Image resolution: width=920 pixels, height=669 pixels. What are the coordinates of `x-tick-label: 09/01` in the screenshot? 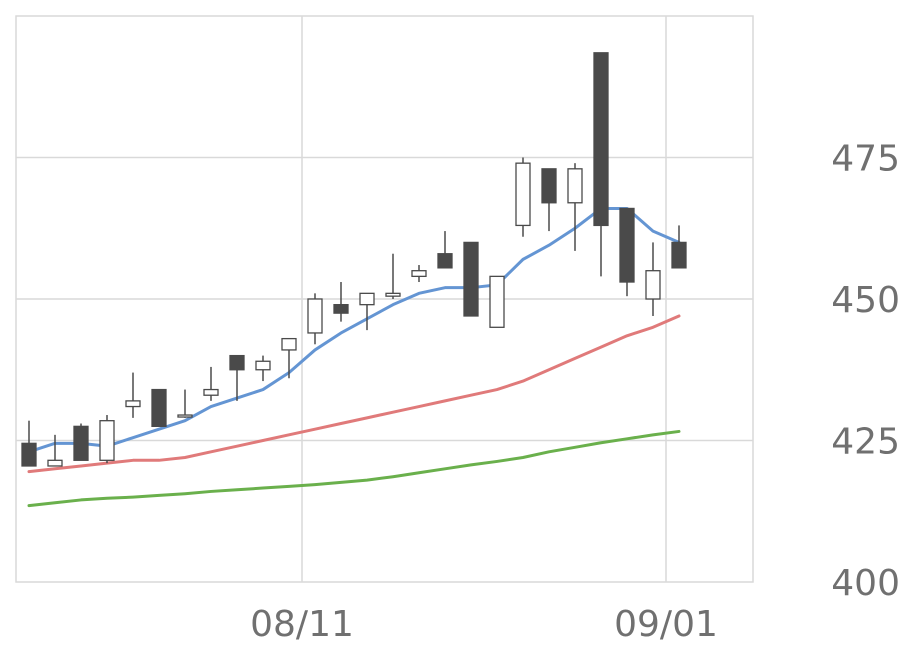 It's located at (666, 624).